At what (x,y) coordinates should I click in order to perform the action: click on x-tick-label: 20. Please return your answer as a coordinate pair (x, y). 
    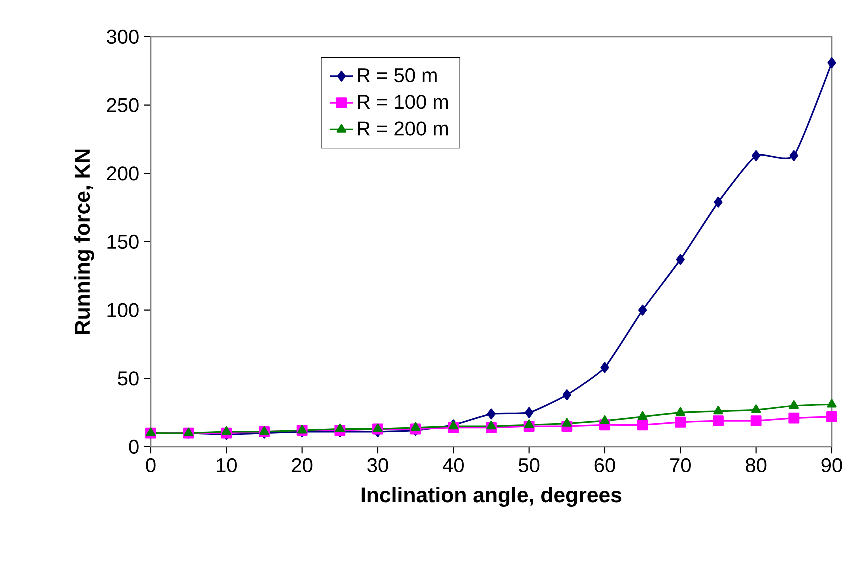
    Looking at the image, I should click on (302, 465).